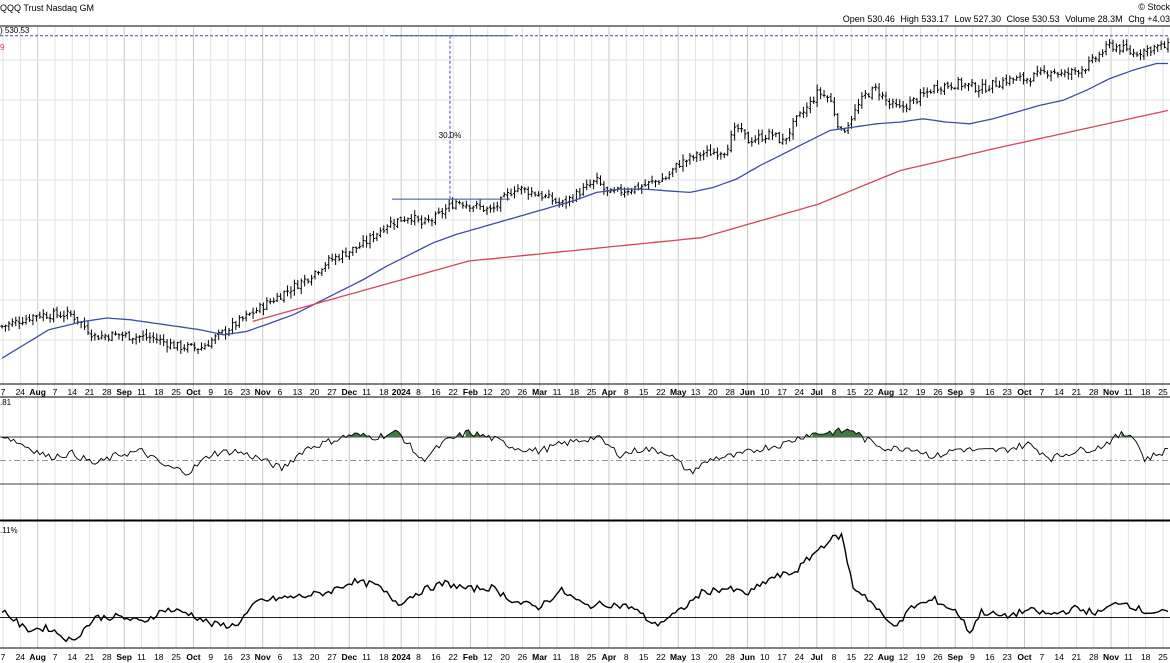 The height and width of the screenshot is (663, 1170). I want to click on chg-value: +4.03, so click(1158, 19).